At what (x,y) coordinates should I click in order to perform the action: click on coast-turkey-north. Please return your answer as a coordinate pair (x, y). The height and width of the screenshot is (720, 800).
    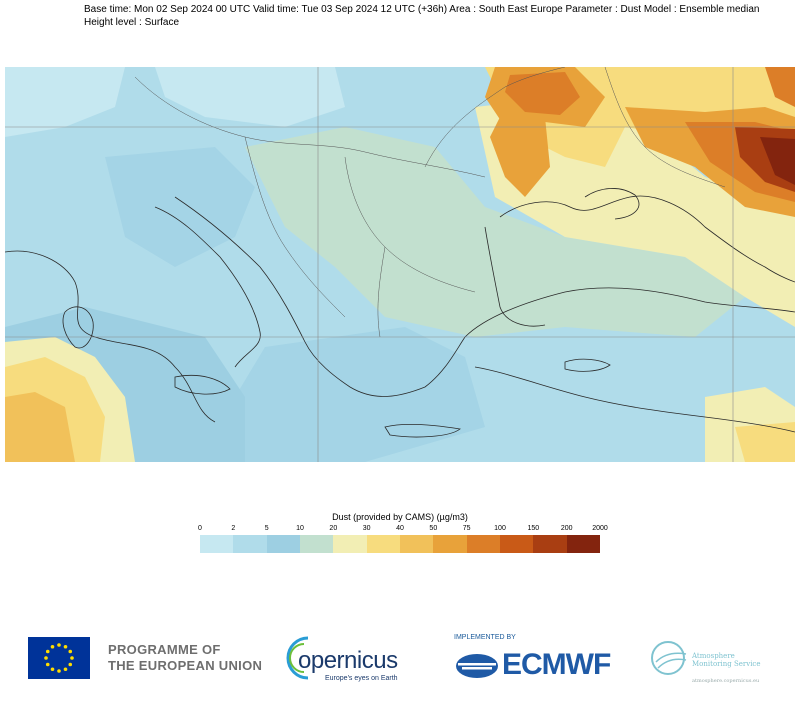
    Looking at the image, I should click on (629, 312).